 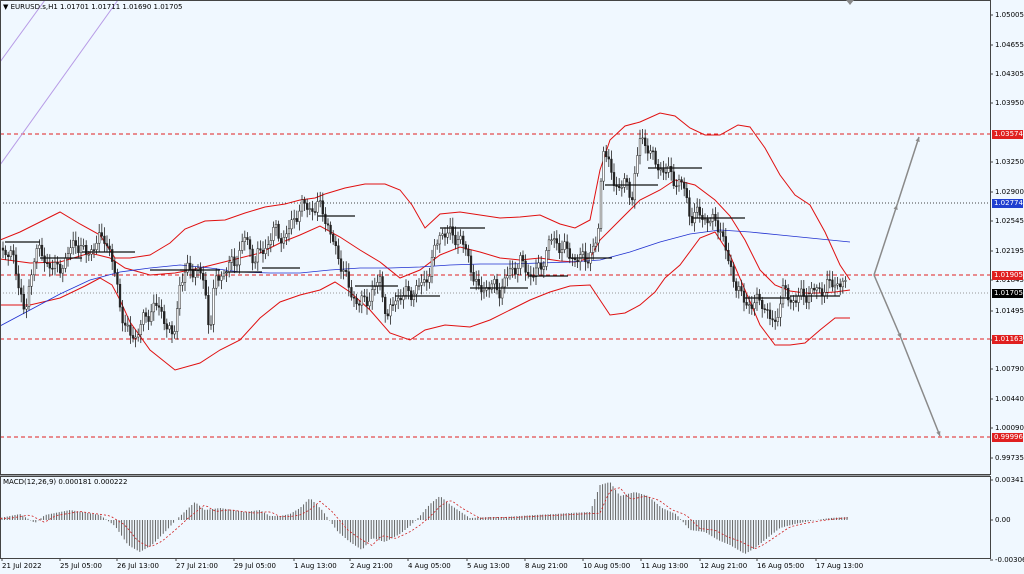 What do you see at coordinates (59, 83) in the screenshot?
I see `trend-line` at bounding box center [59, 83].